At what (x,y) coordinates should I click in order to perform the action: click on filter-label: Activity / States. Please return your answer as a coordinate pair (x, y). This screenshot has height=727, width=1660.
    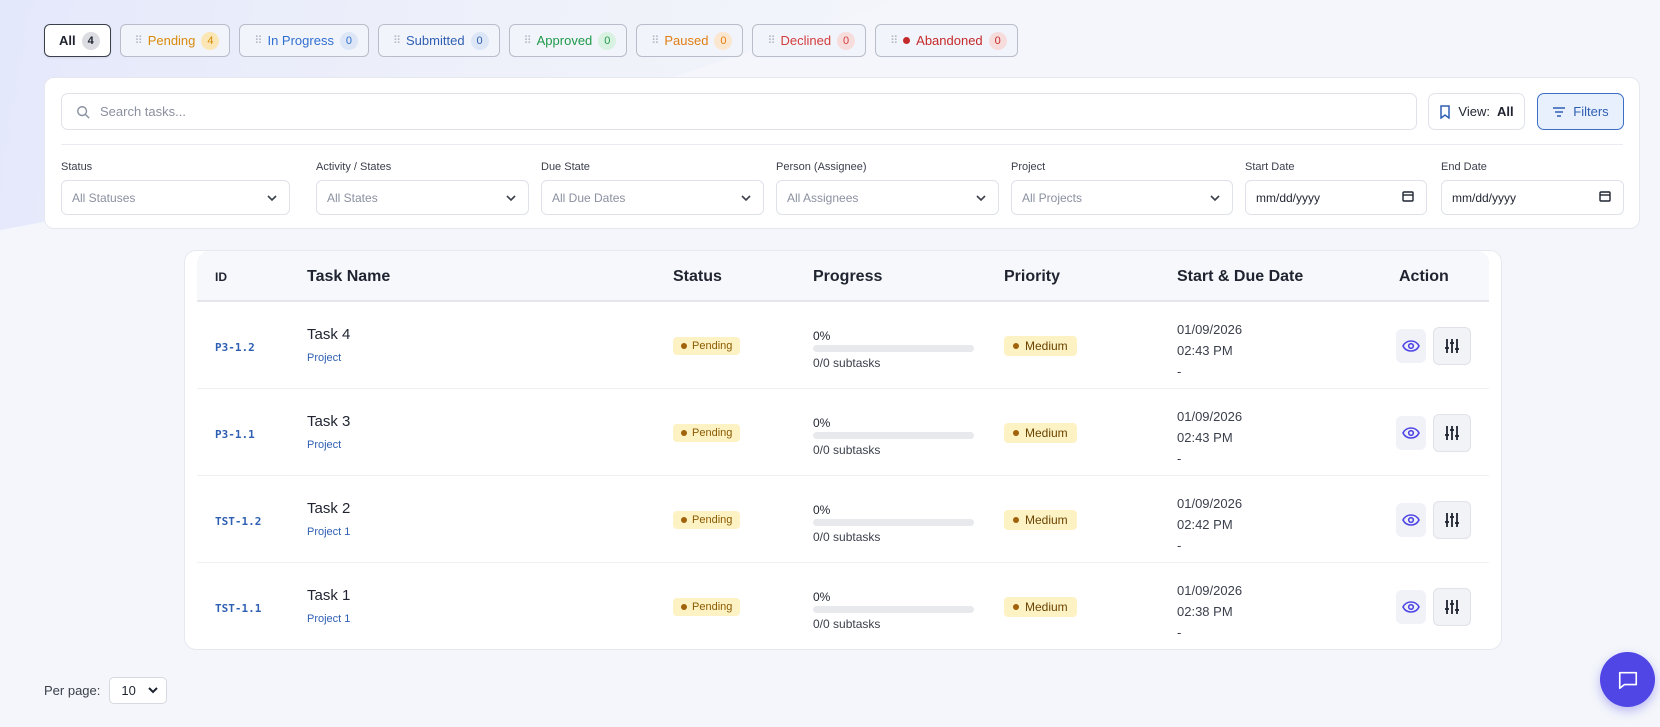
    Looking at the image, I should click on (354, 167).